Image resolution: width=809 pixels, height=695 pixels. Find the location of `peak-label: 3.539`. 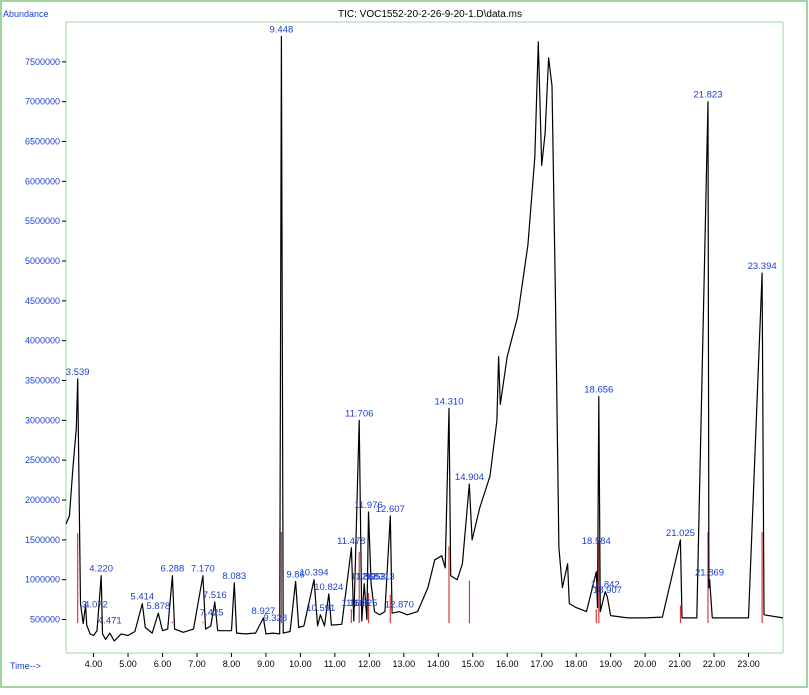

peak-label: 3.539 is located at coordinates (78, 372).